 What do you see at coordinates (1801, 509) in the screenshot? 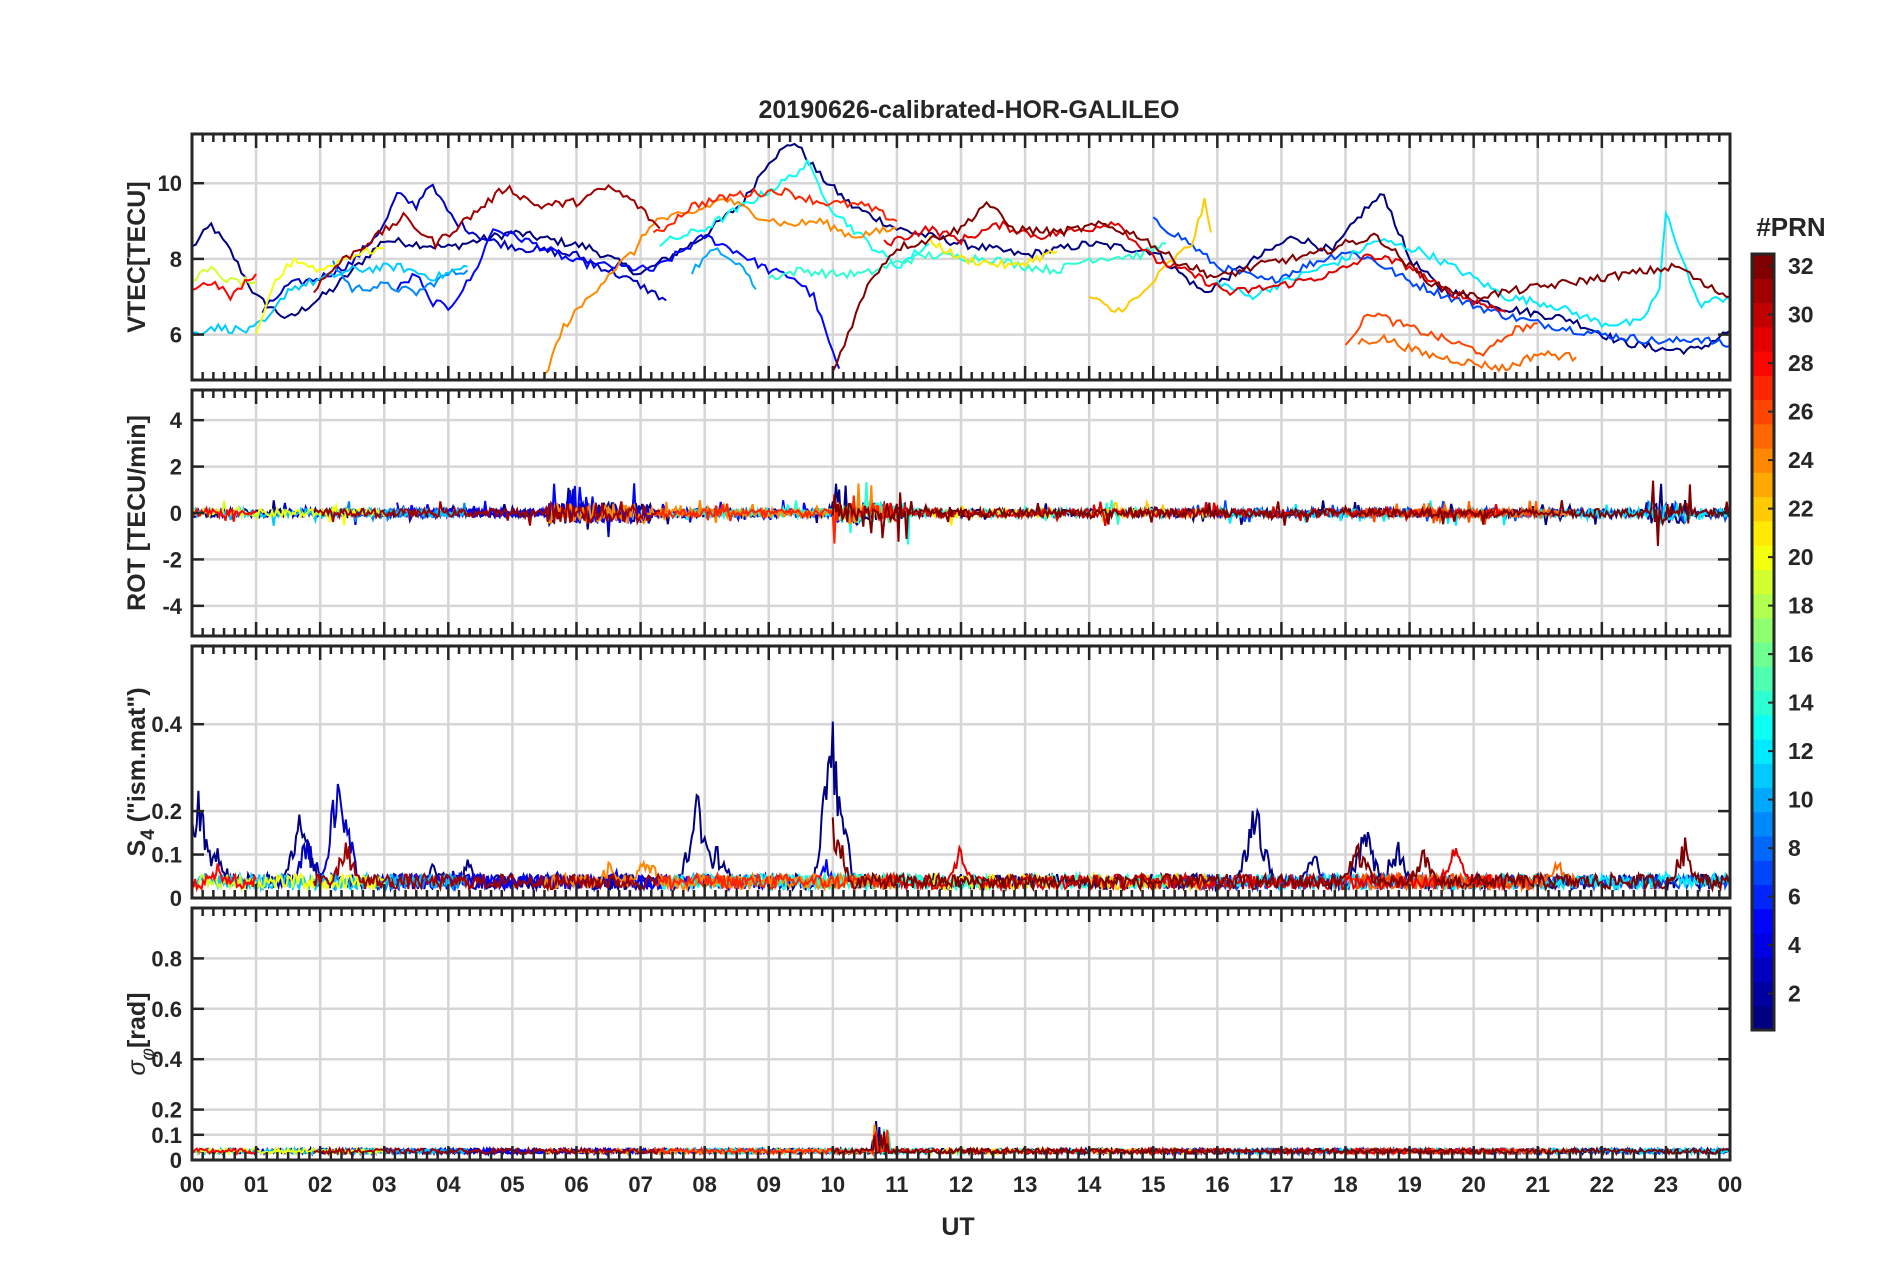
I see `colorbar-tick-label: 22` at bounding box center [1801, 509].